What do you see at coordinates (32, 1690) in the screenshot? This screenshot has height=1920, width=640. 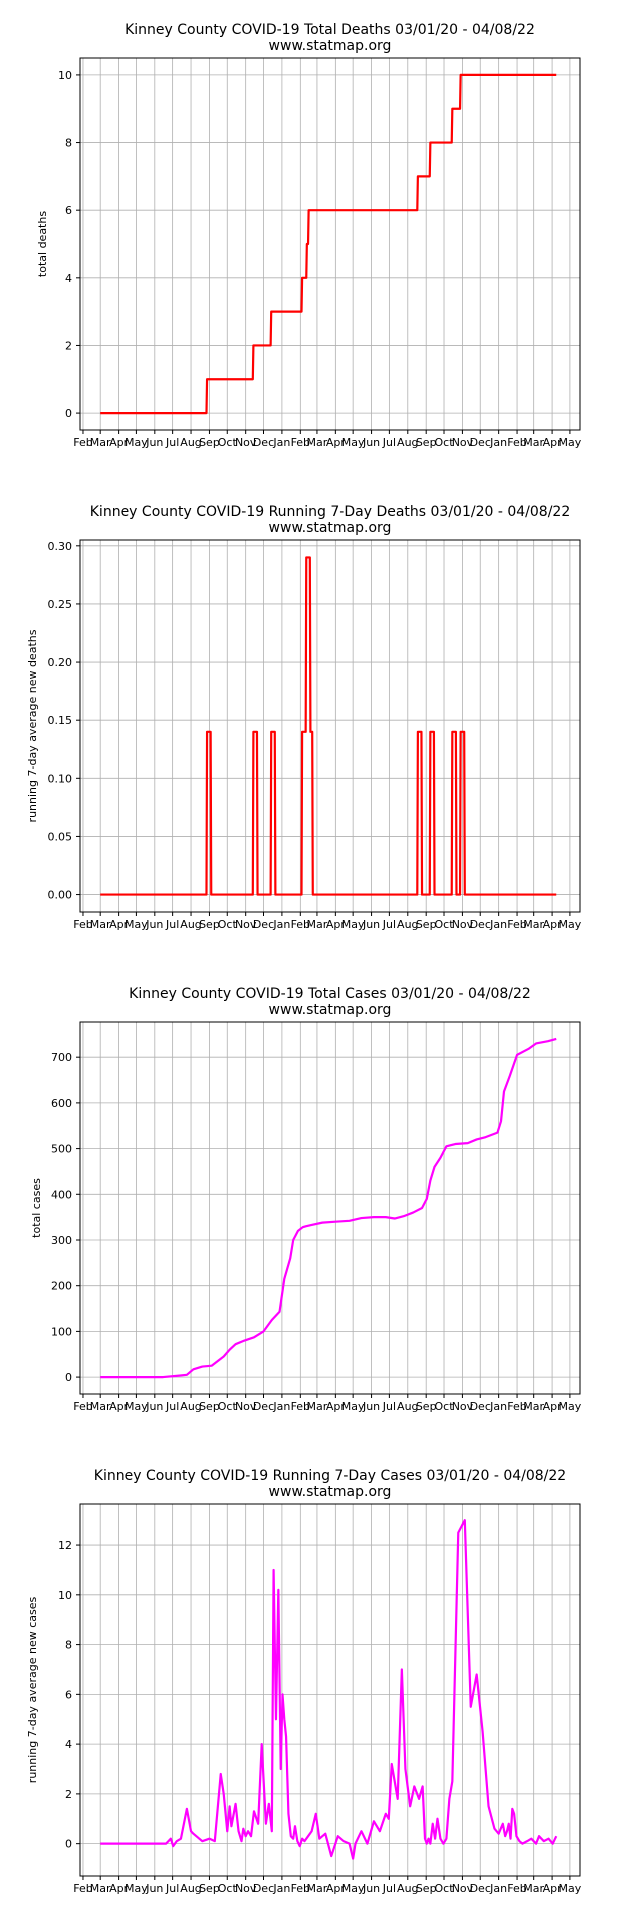 I see `y-axis-label: running 7-day average new cases` at bounding box center [32, 1690].